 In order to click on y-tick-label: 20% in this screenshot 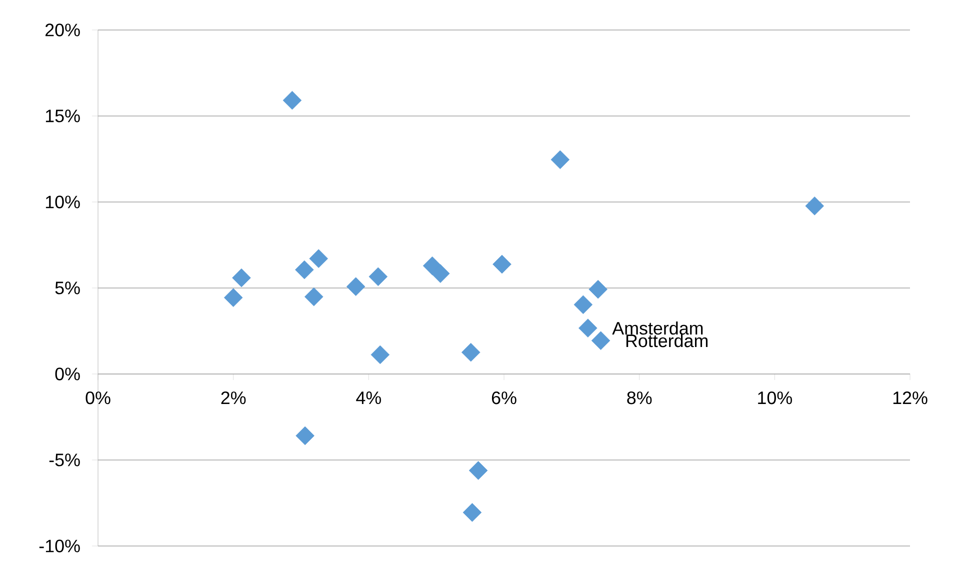, I will do `click(63, 30)`.